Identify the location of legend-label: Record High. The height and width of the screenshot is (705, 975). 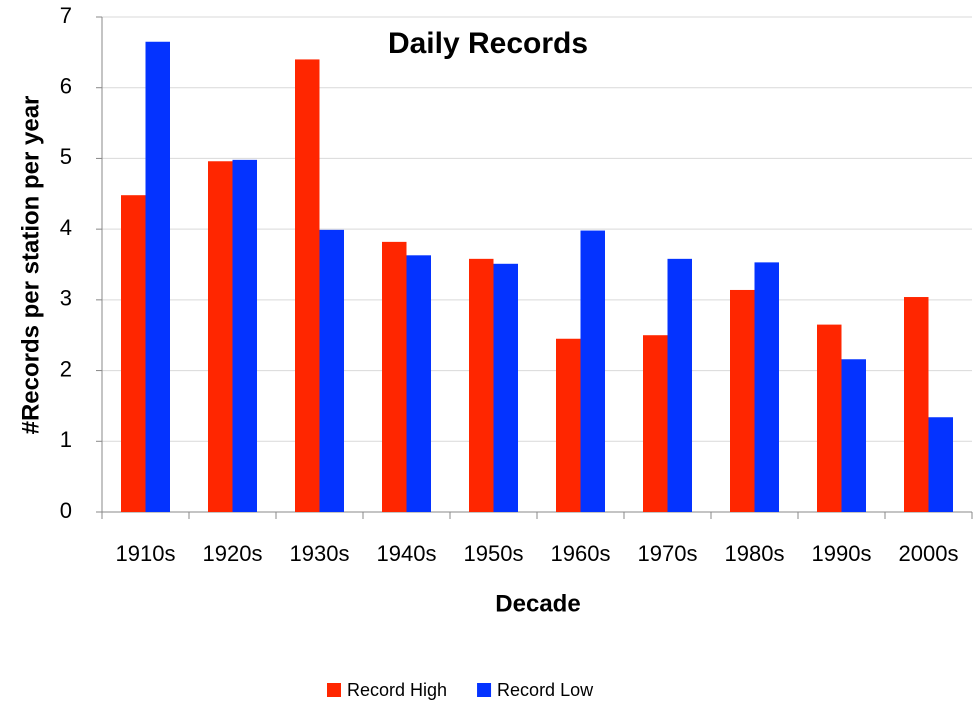
(397, 690).